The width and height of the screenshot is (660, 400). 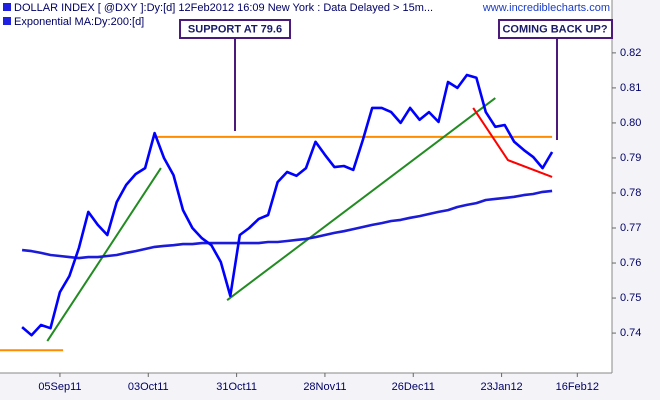 What do you see at coordinates (546, 8) in the screenshot?
I see `watermark: www.incrediblecharts.com` at bounding box center [546, 8].